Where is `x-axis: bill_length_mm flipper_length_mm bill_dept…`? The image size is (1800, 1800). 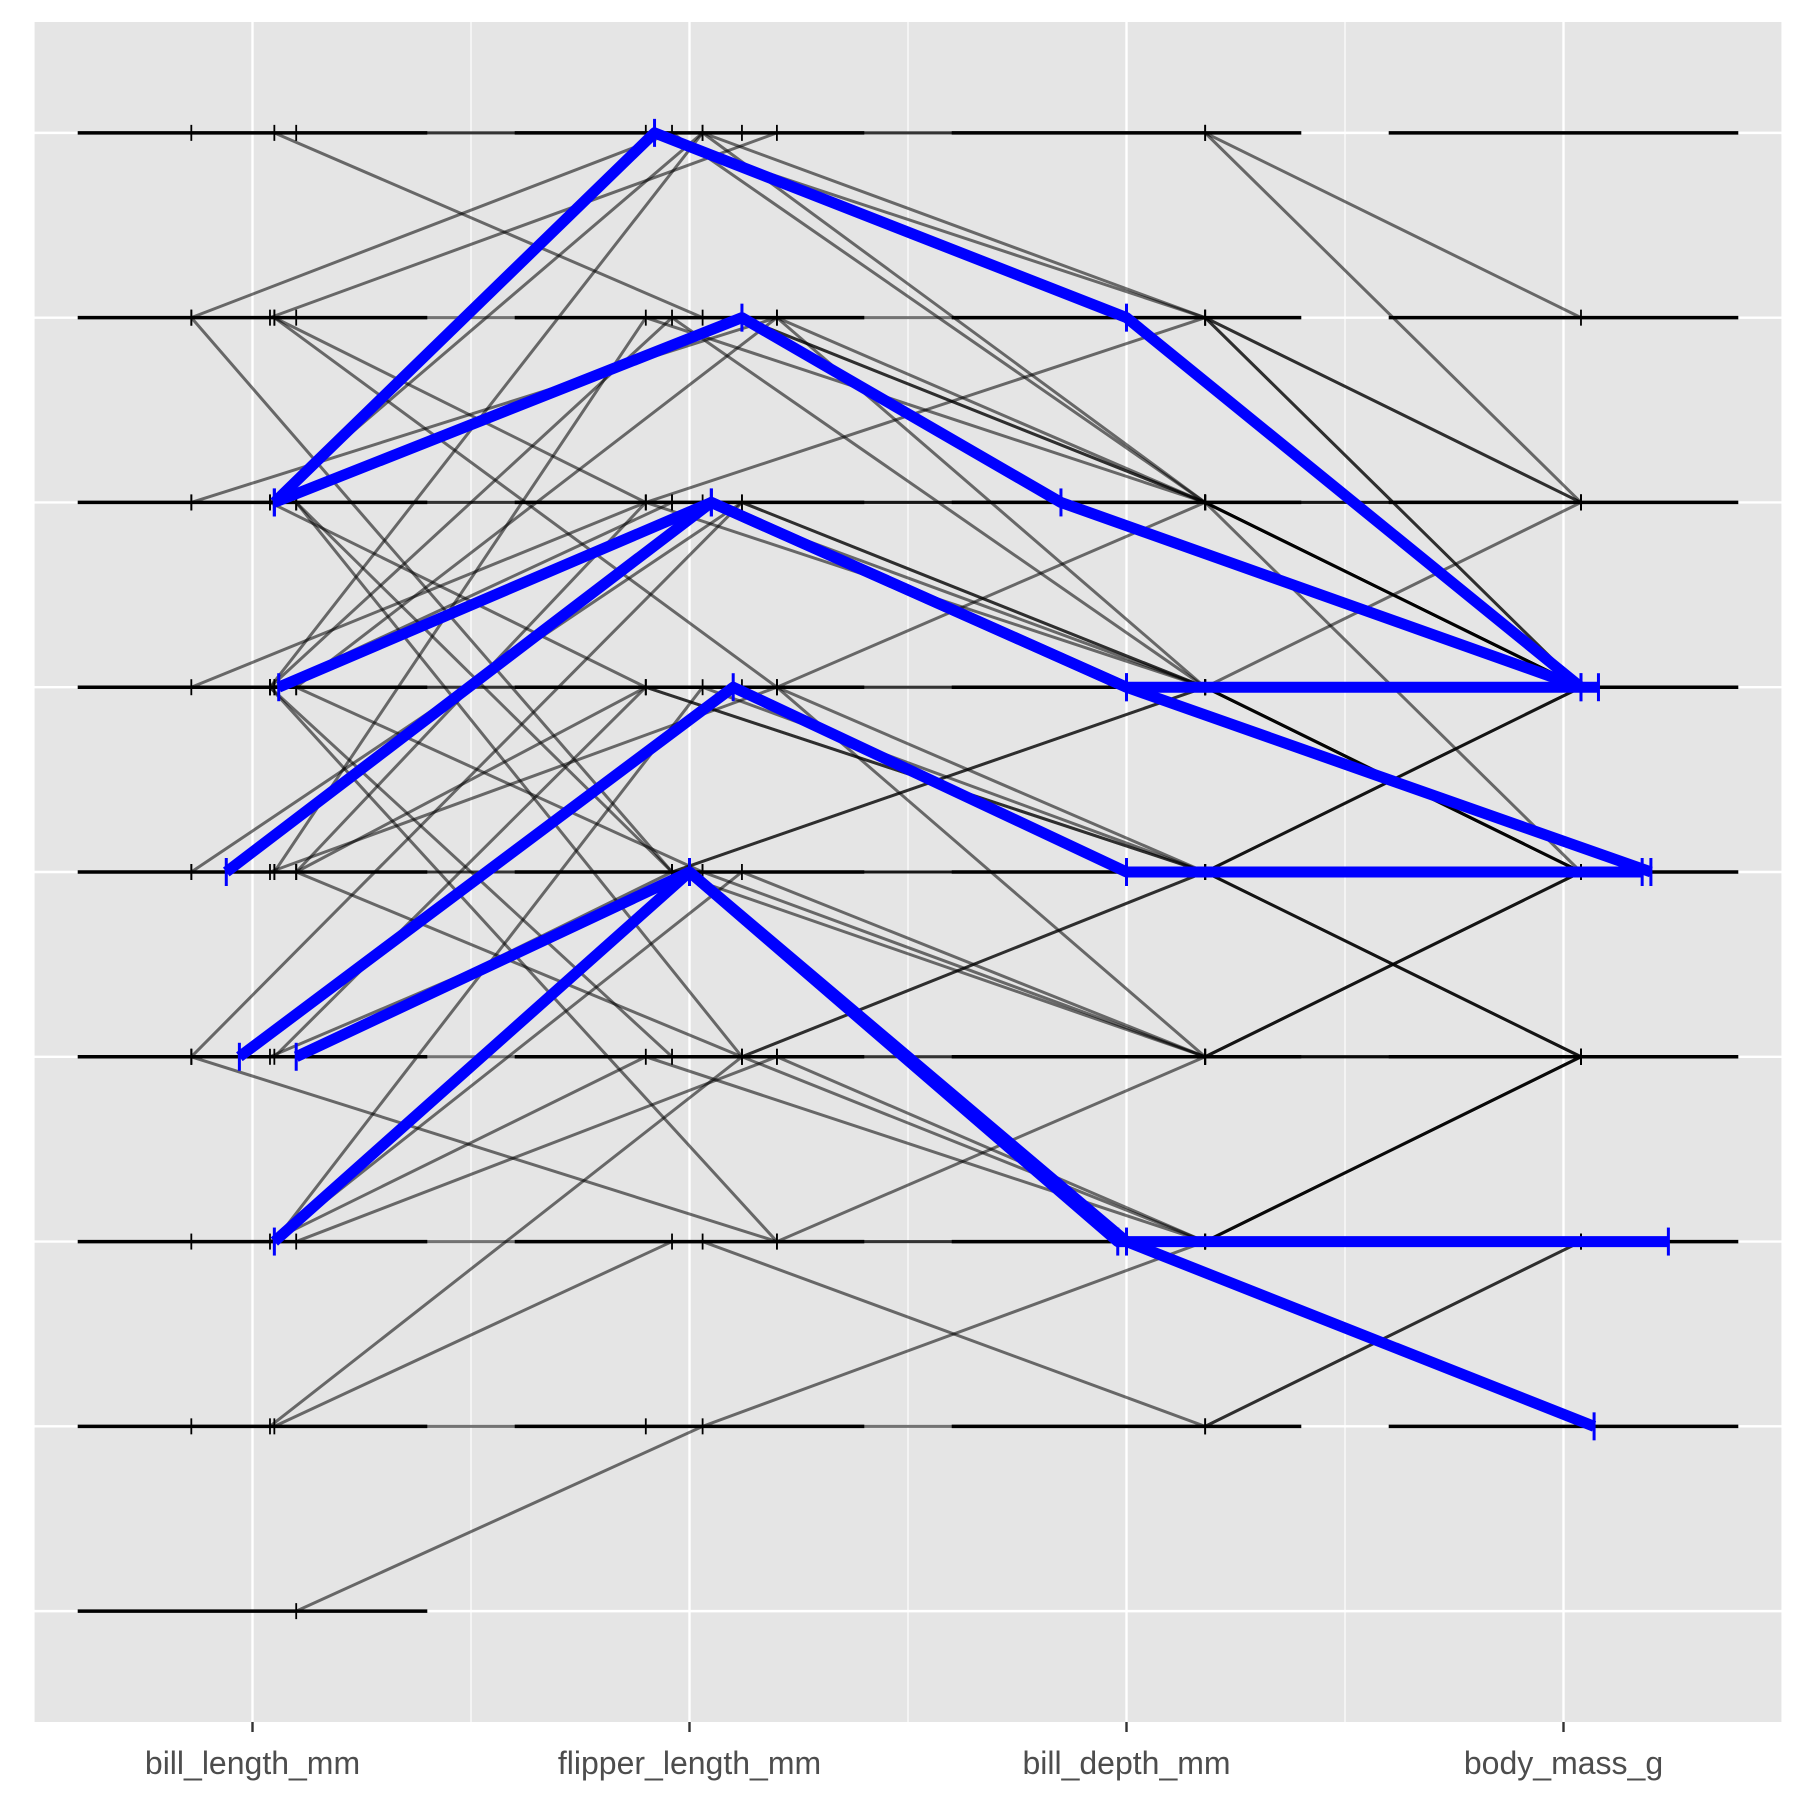
x-axis: bill_length_mm flipper_length_mm bill_dept… is located at coordinates (904, 1751).